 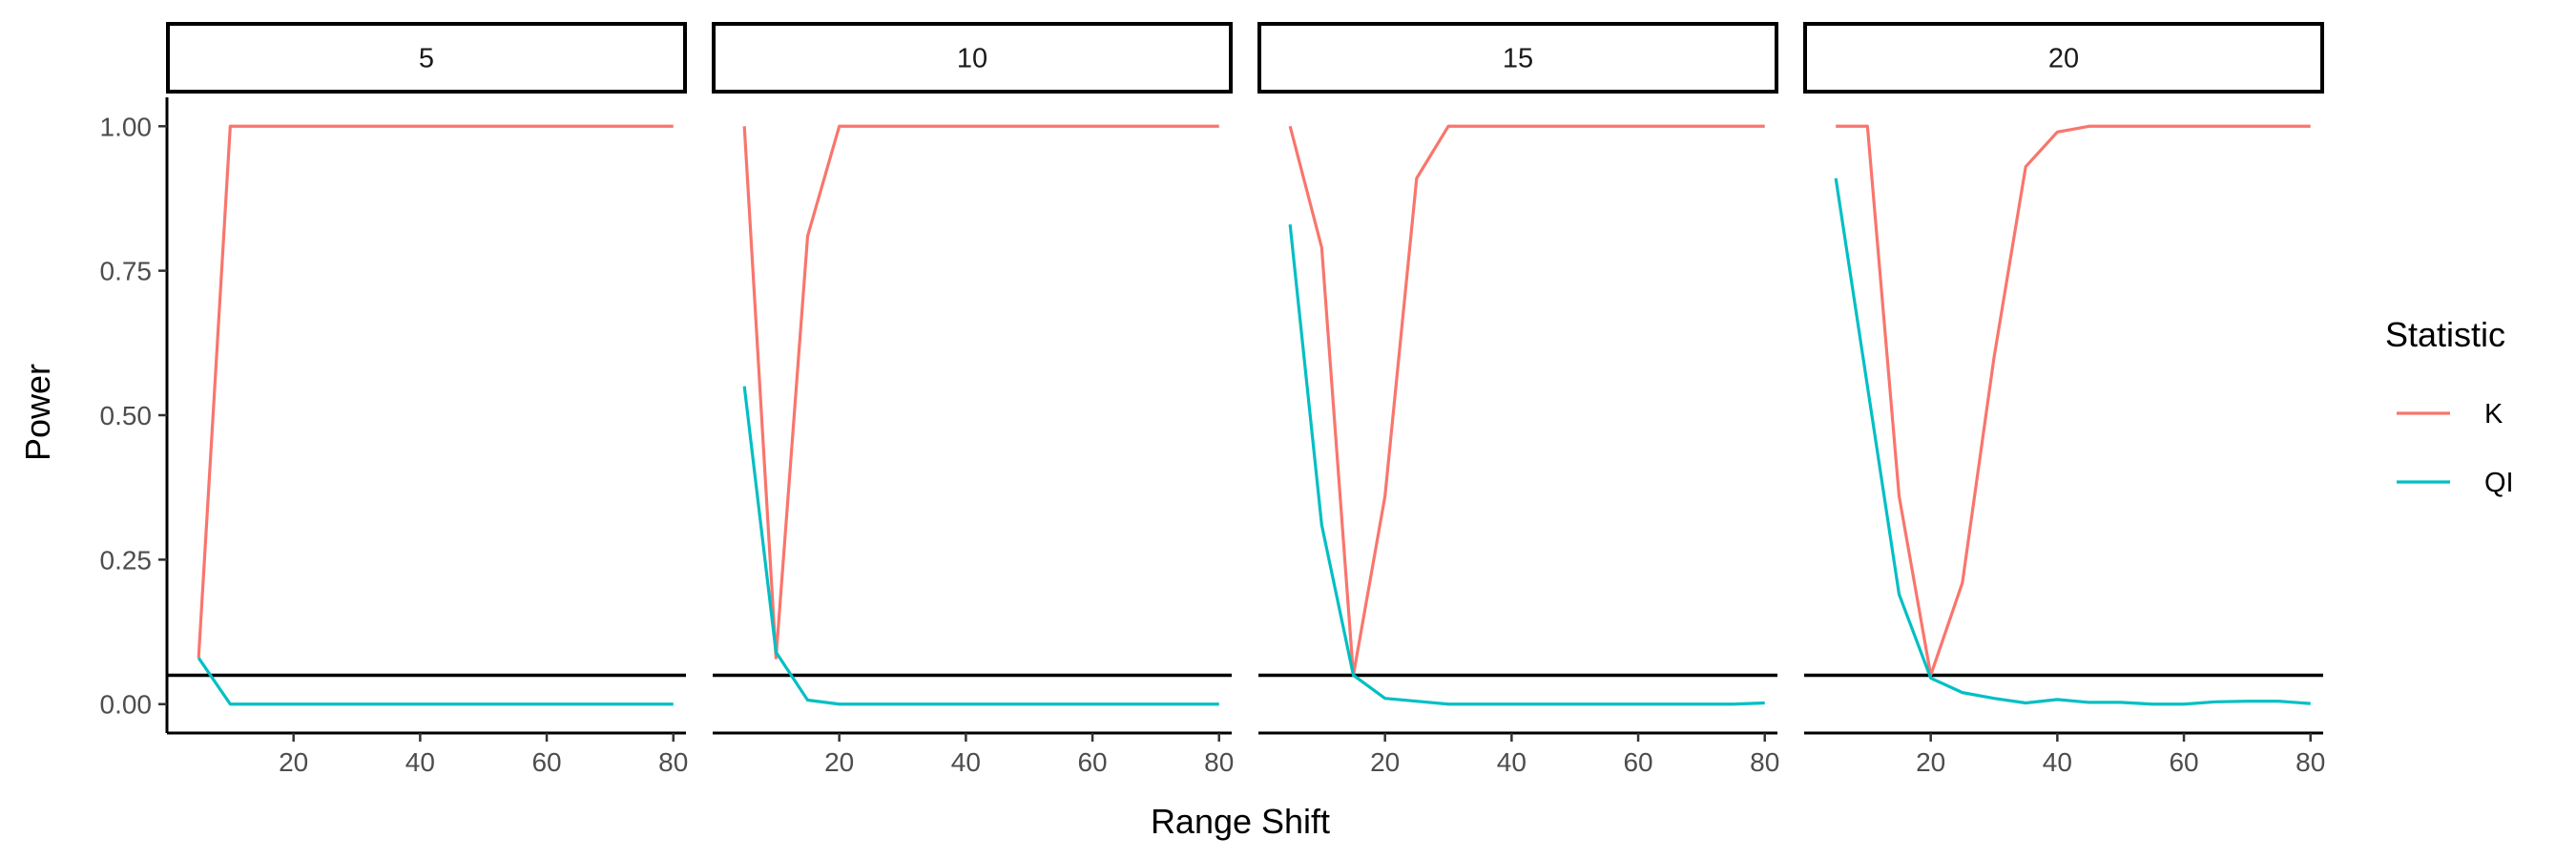 What do you see at coordinates (2455, 448) in the screenshot?
I see `legend-entries: K QI` at bounding box center [2455, 448].